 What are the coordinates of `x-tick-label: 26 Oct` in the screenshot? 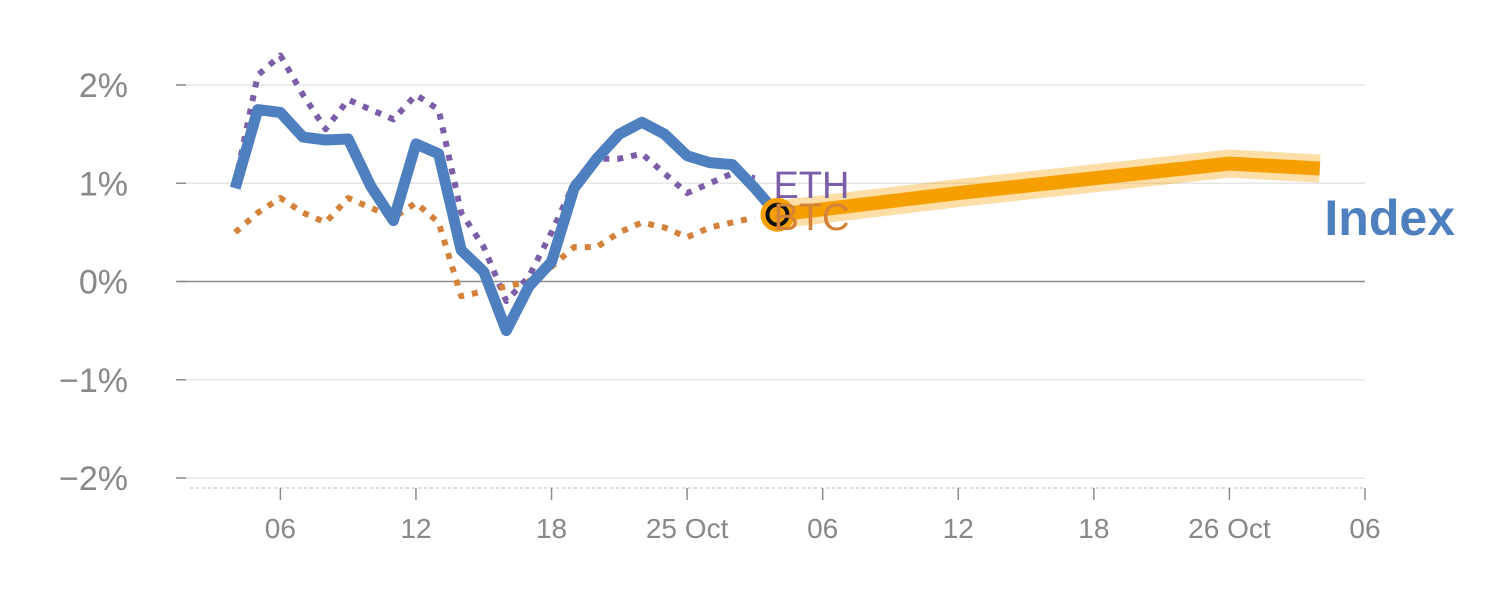 It's located at (1229, 528).